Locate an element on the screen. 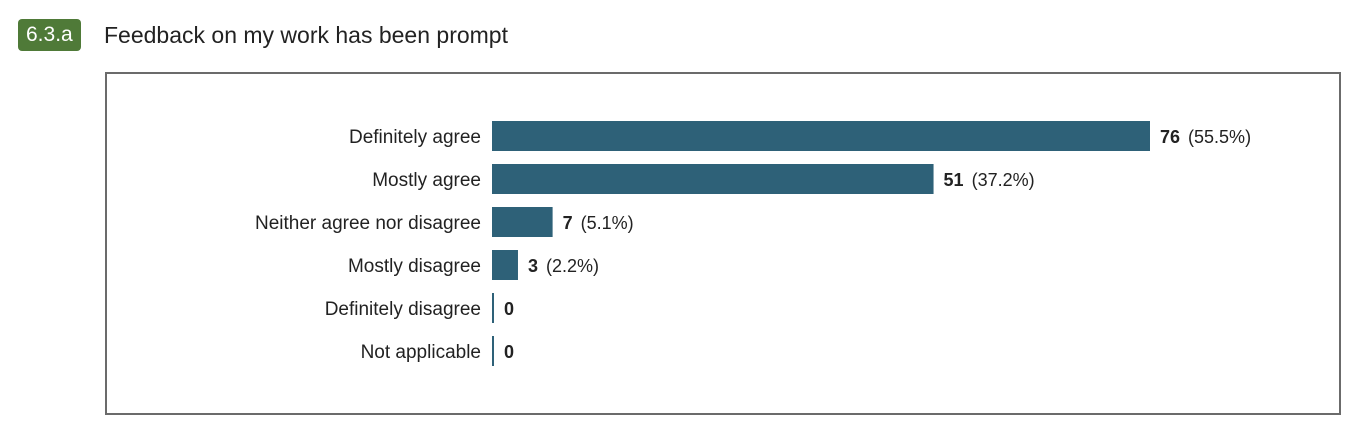 The width and height of the screenshot is (1356, 430). value-label: 7 (5.1%) is located at coordinates (598, 223).